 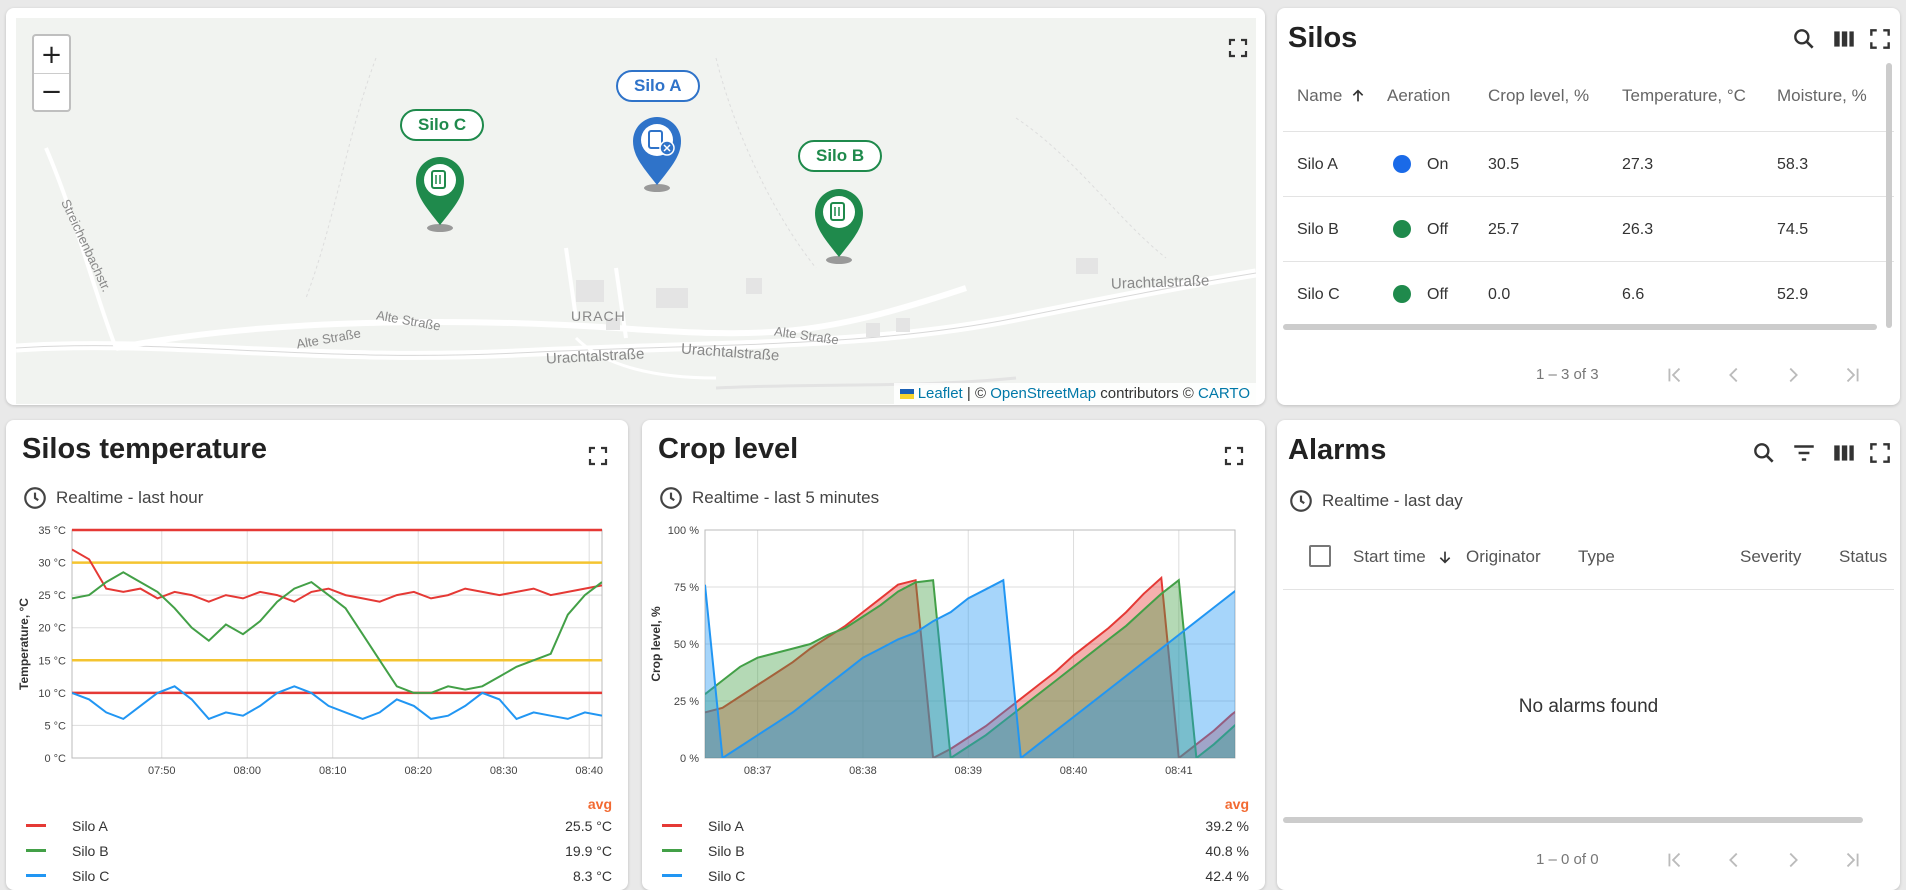 I want to click on crop-timewindow: Realtime - last 5 minutes, so click(x=768, y=498).